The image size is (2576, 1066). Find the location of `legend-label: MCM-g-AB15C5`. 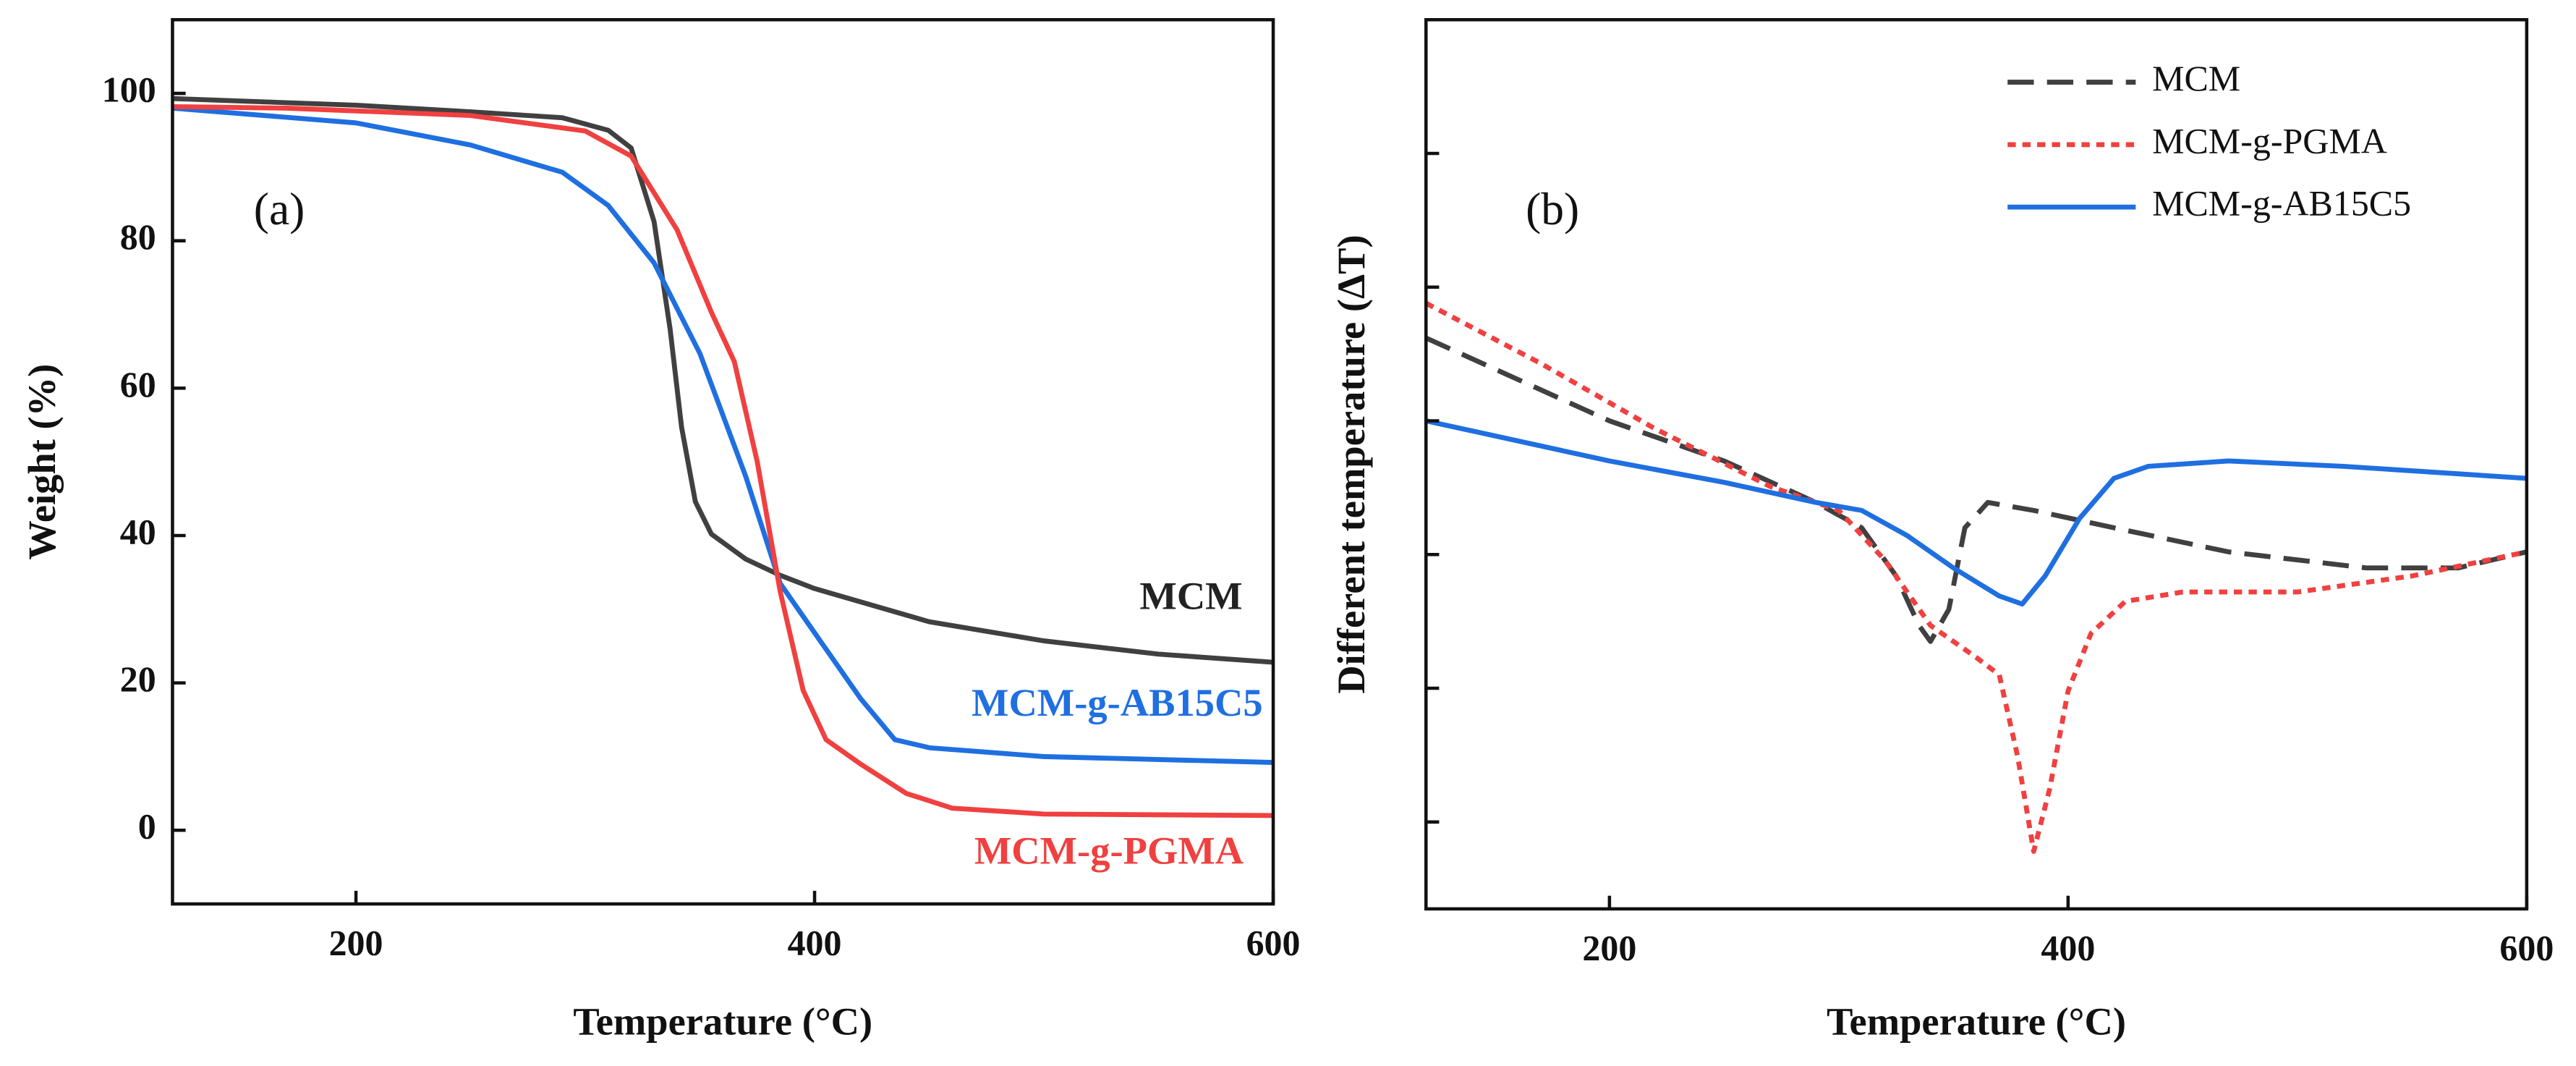

legend-label: MCM-g-AB15C5 is located at coordinates (2281, 203).